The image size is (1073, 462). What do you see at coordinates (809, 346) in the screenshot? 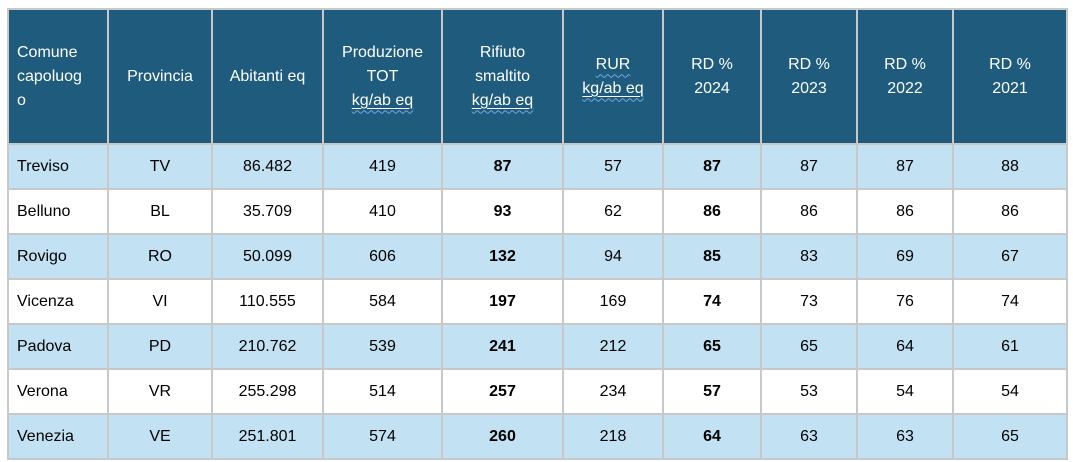
I see `cell-rd2023: 65` at bounding box center [809, 346].